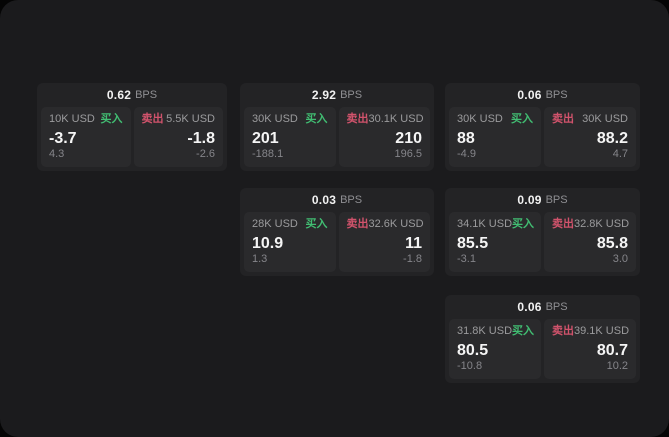 This screenshot has width=669, height=437. I want to click on buy-delta: -188.1, so click(268, 154).